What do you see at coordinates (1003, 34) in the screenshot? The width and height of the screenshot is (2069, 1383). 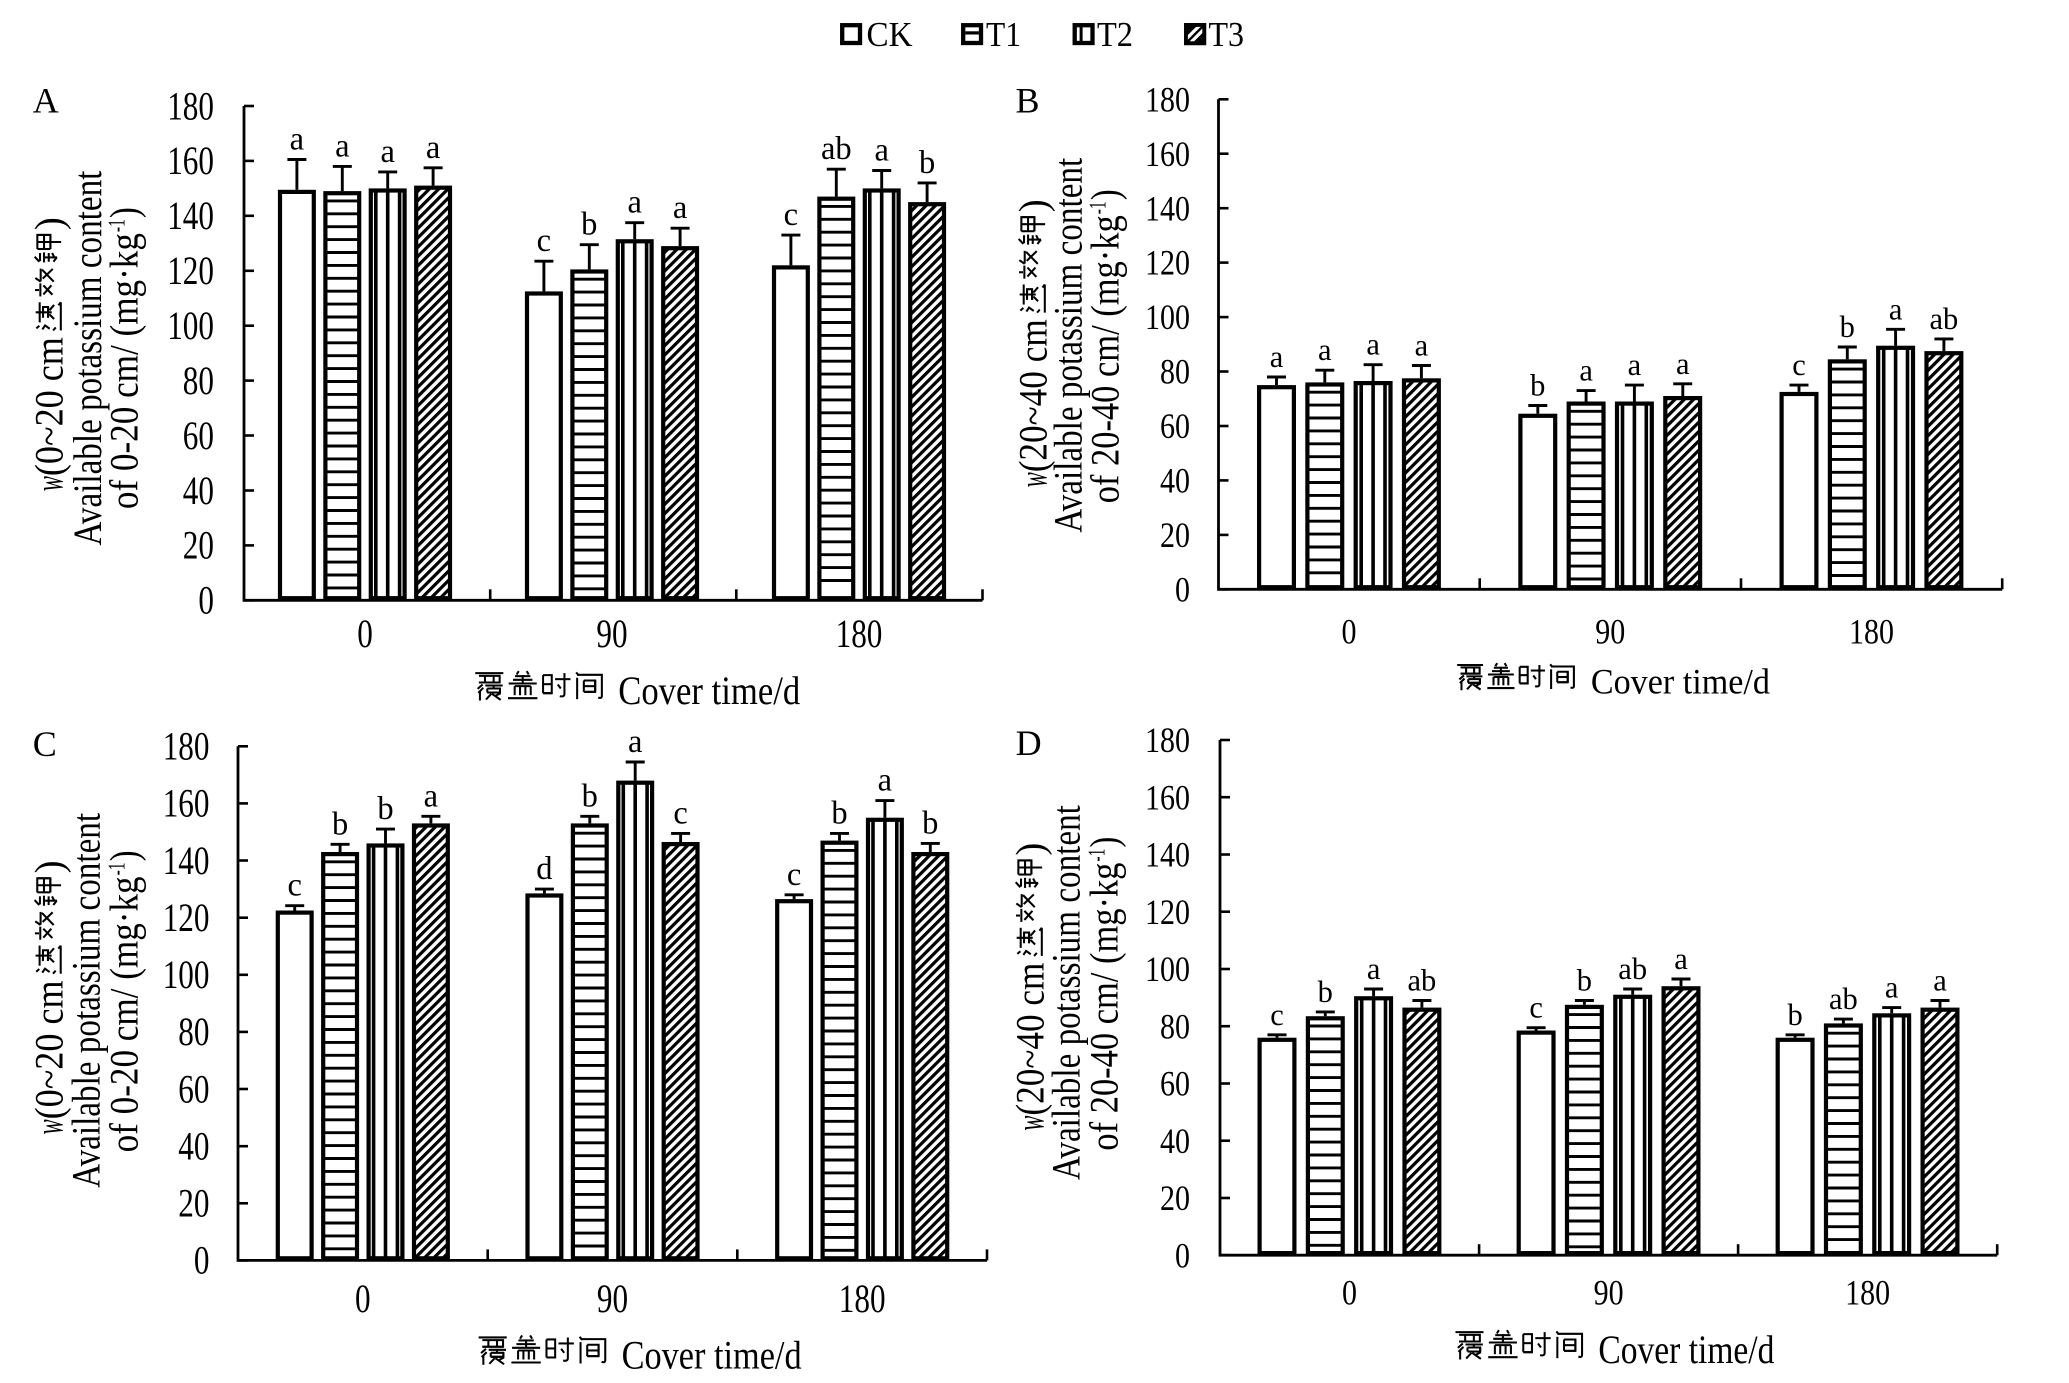 I see `svg-text: T1` at bounding box center [1003, 34].